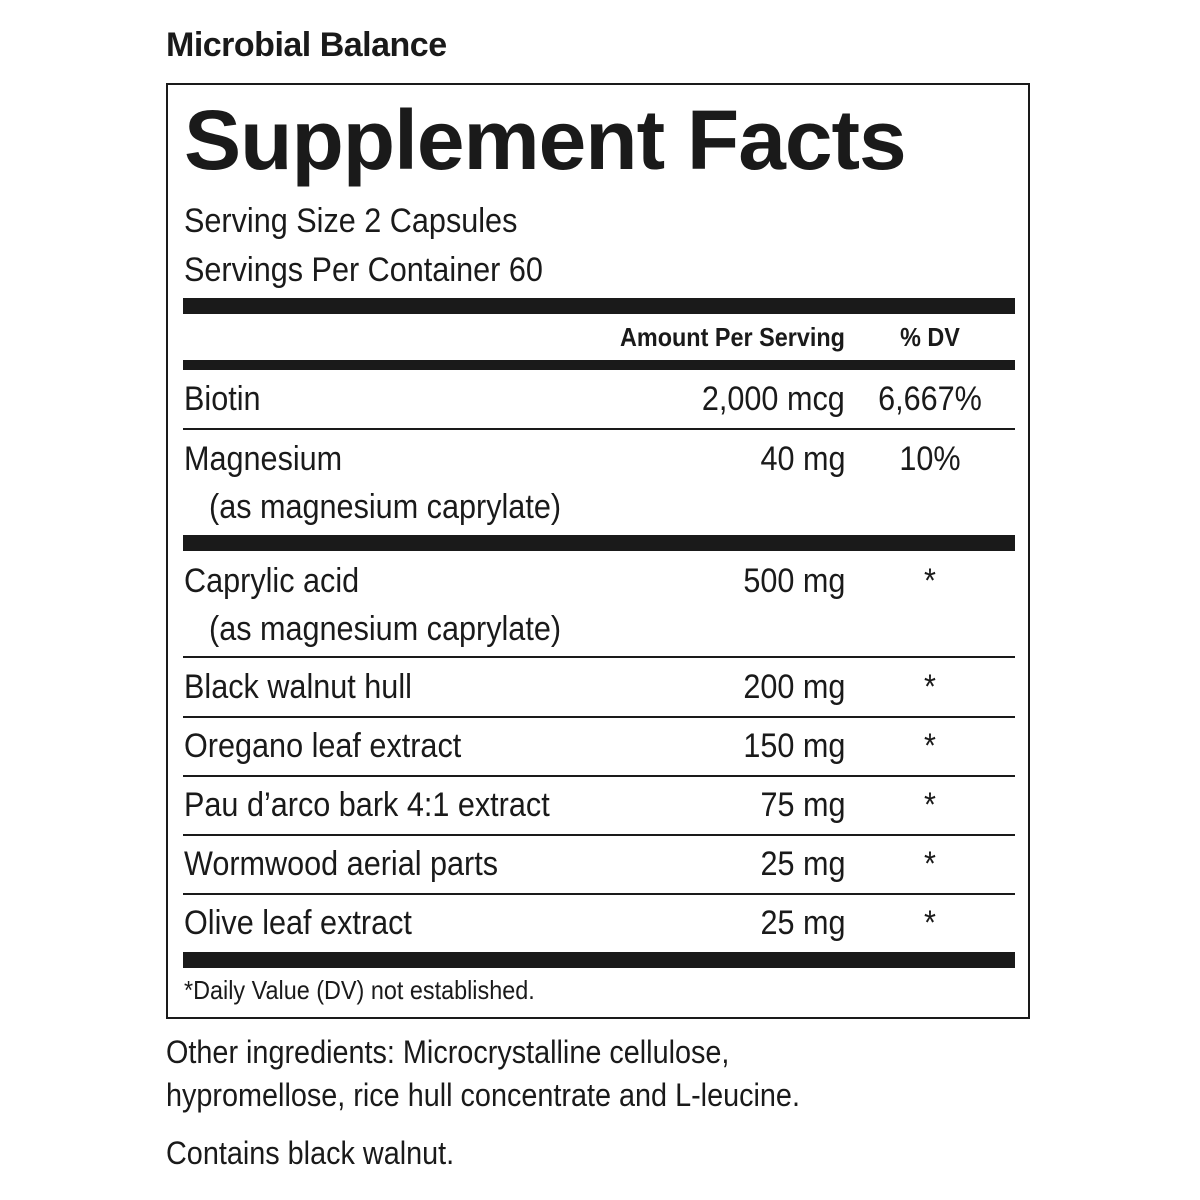 This screenshot has width=1200, height=1200. What do you see at coordinates (263, 459) in the screenshot?
I see `nutrient-name: Magnesium` at bounding box center [263, 459].